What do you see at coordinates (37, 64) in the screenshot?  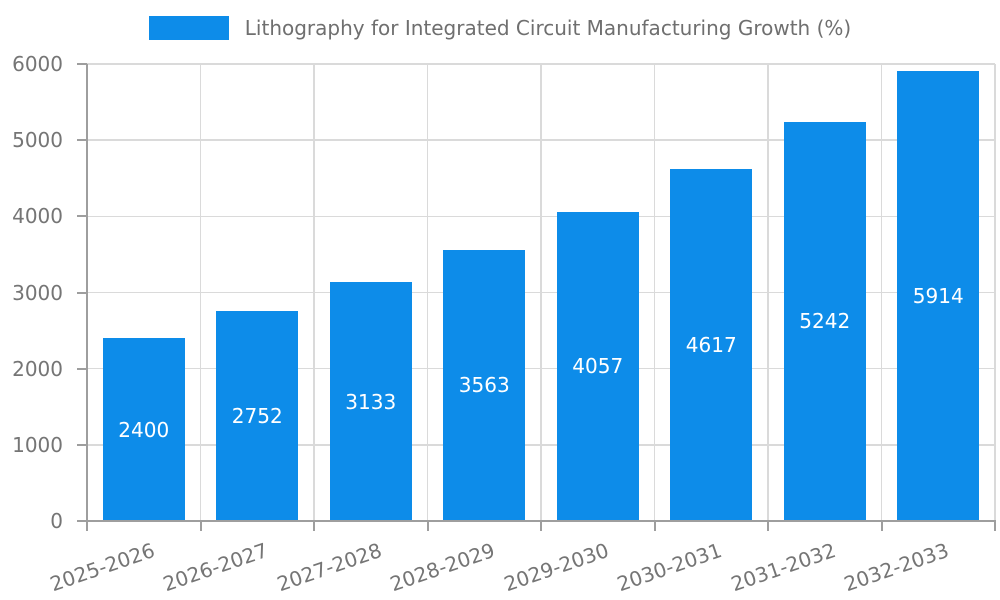 I see `y-tick-label: 6000` at bounding box center [37, 64].